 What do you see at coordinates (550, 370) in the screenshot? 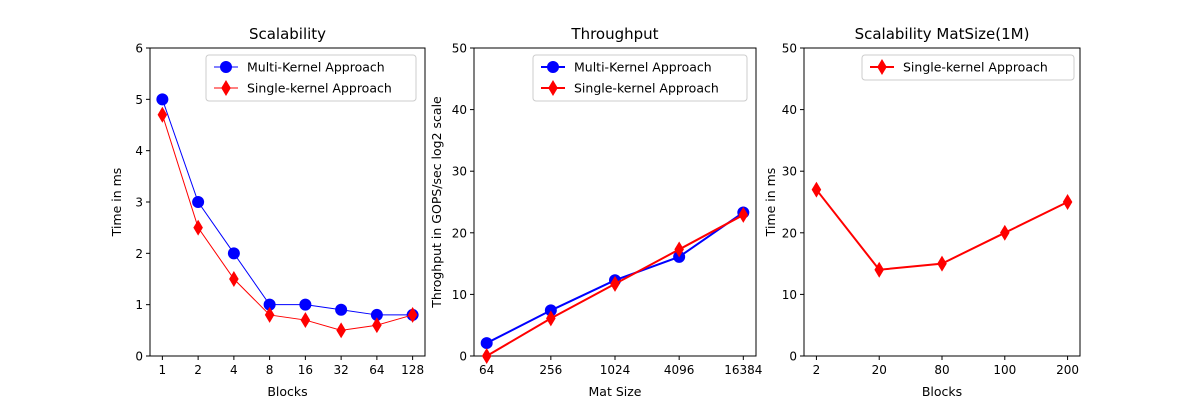
I see `x-tick-label: 256` at bounding box center [550, 370].